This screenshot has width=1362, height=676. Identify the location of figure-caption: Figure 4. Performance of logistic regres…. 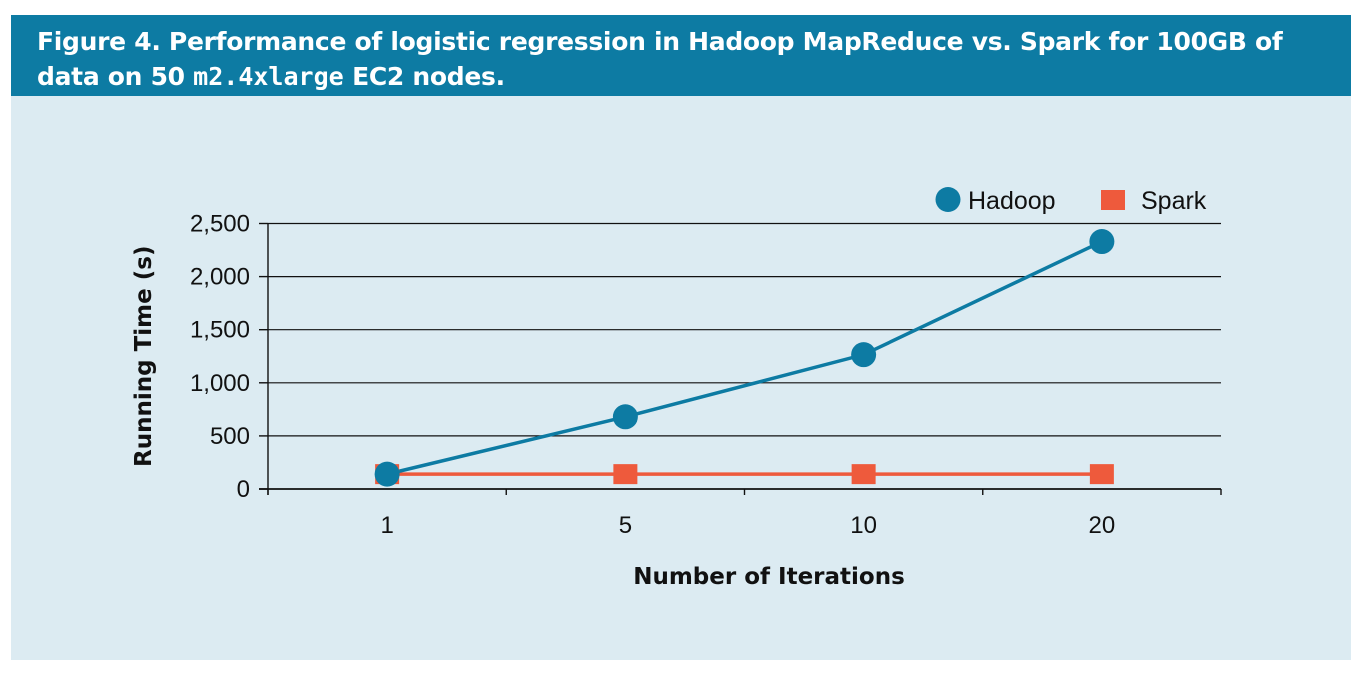
(687, 59).